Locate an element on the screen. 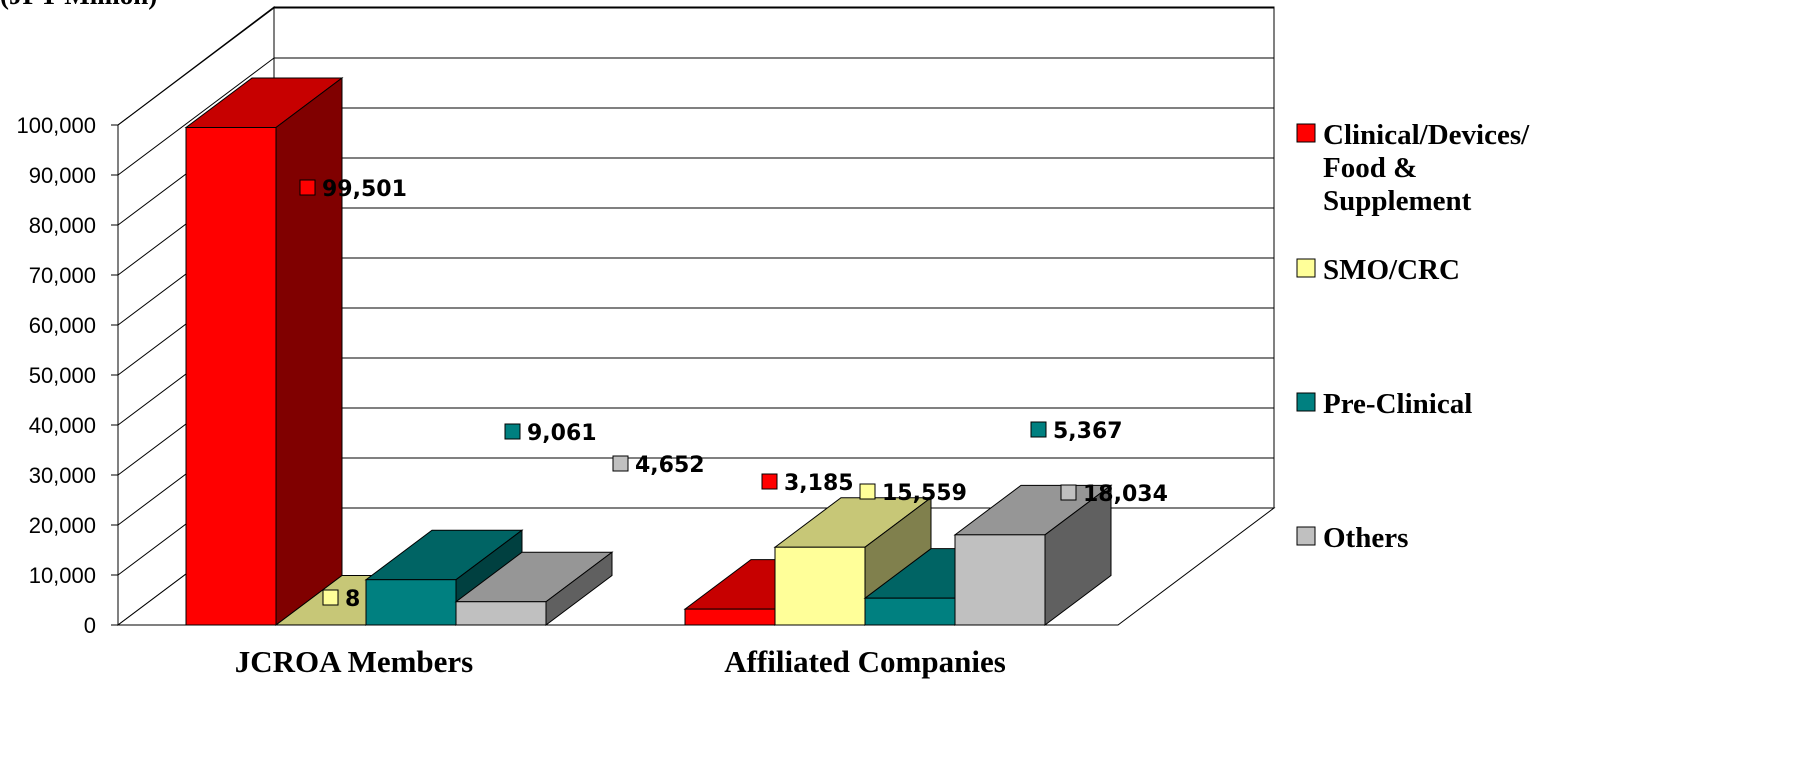 This screenshot has width=1799, height=778. legend-label: SMO/CRC is located at coordinates (1391, 270).